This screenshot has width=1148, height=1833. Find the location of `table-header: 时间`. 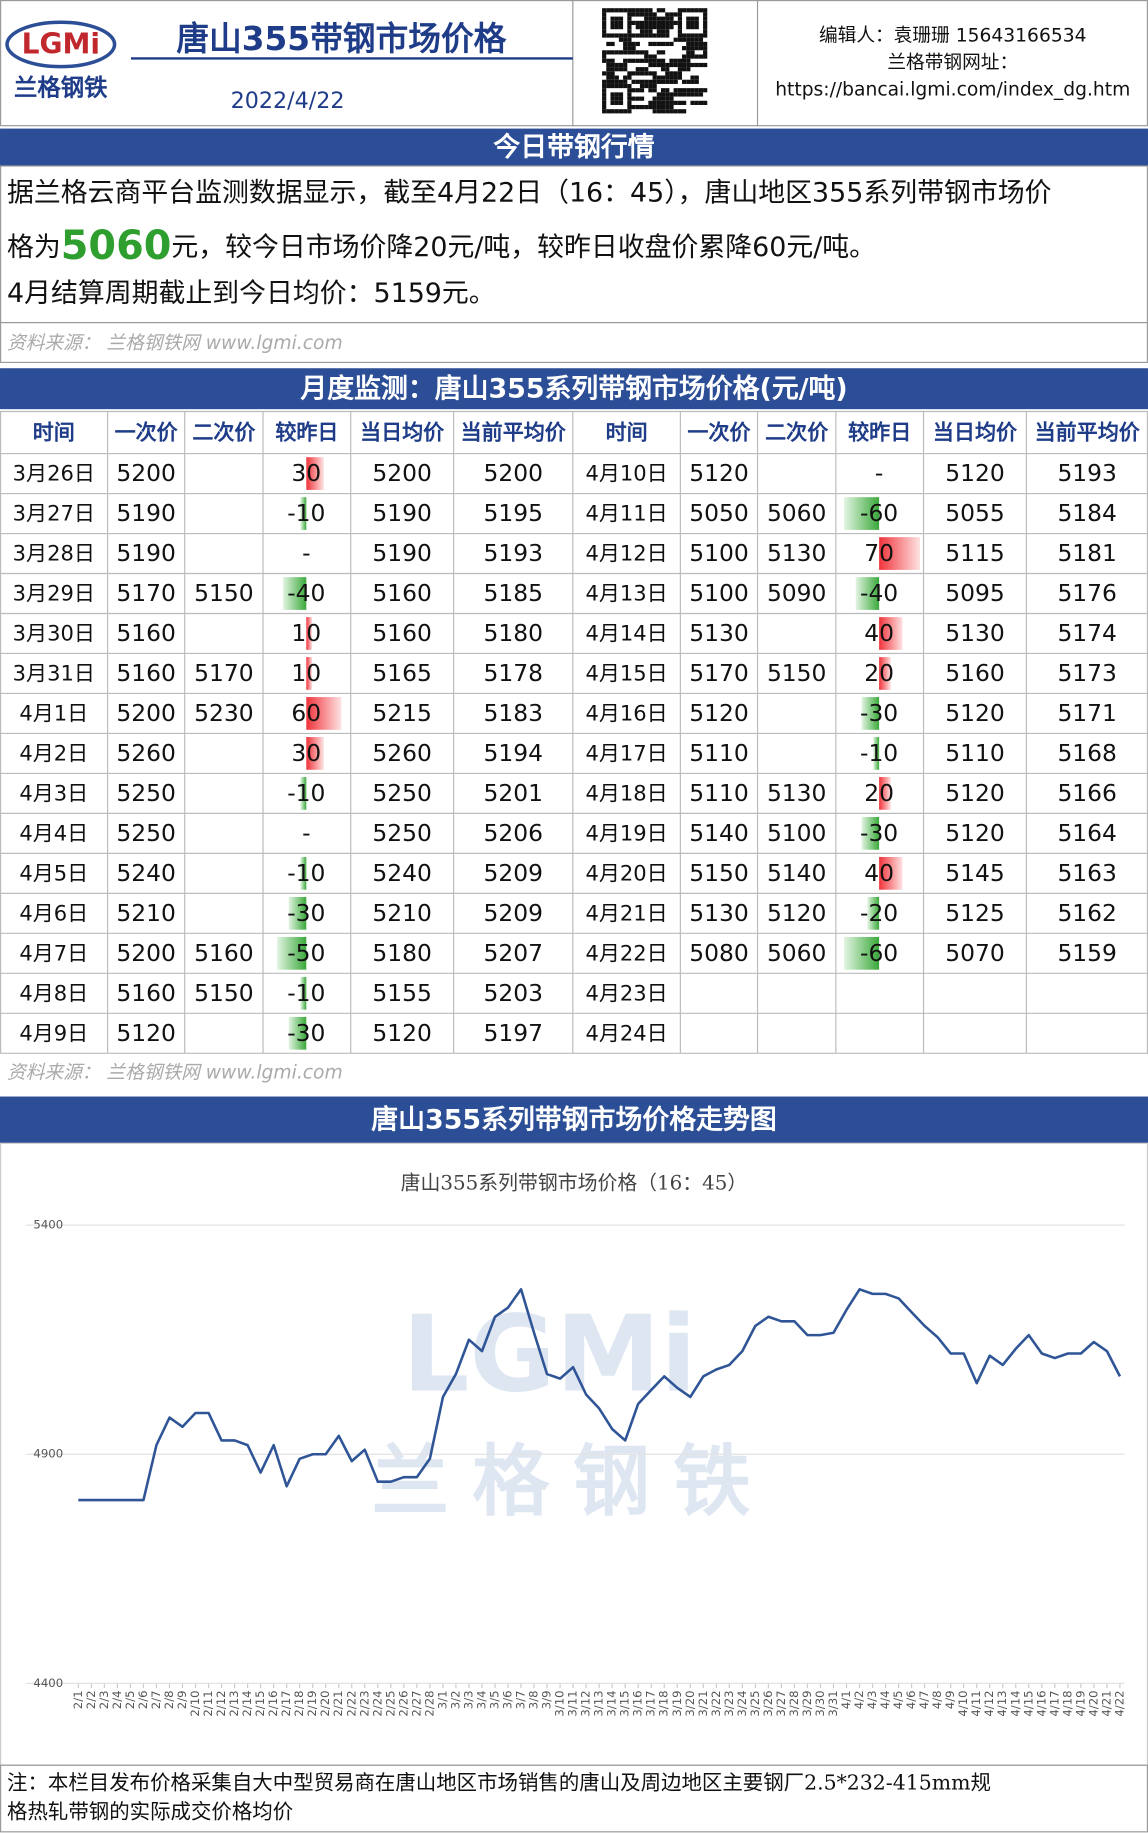

table-header: 时间 is located at coordinates (54, 432).